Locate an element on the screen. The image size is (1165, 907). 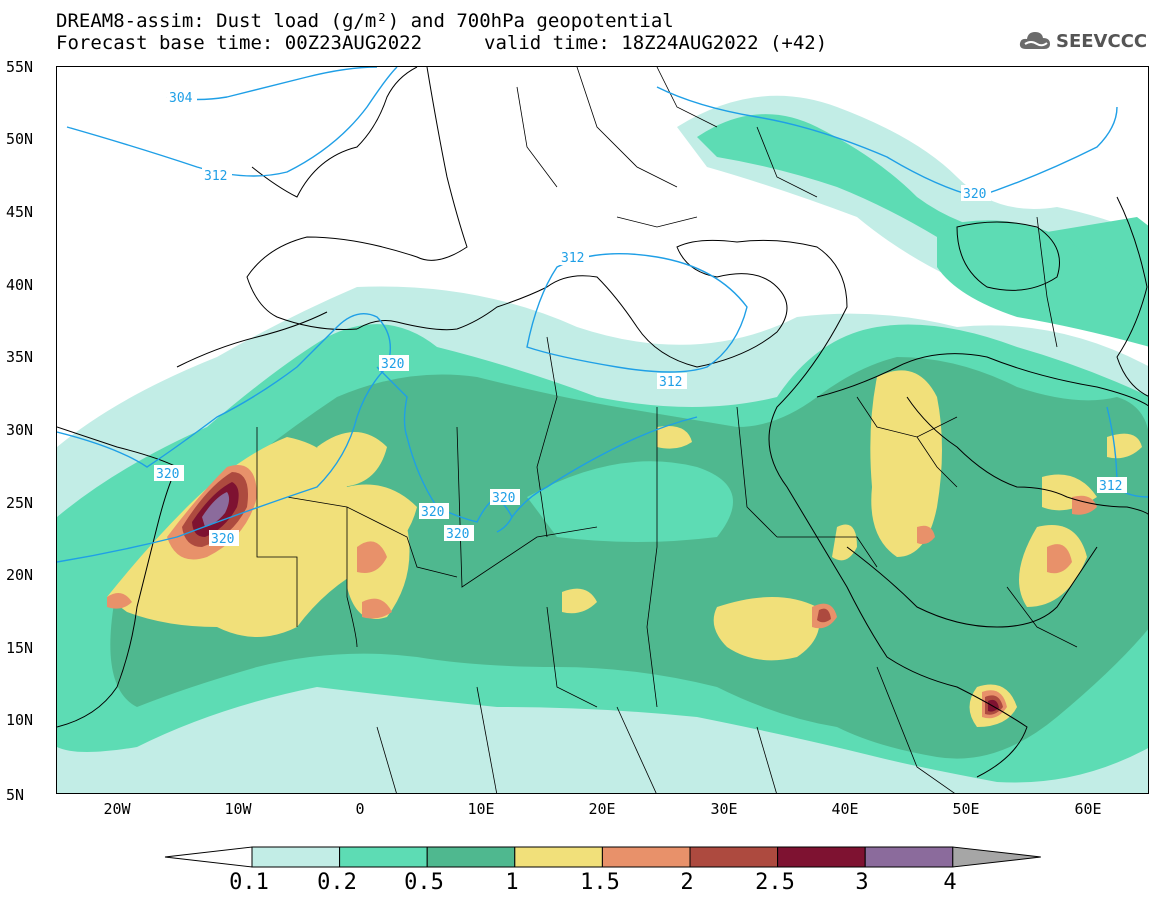
lon-label: 20E is located at coordinates (602, 809).